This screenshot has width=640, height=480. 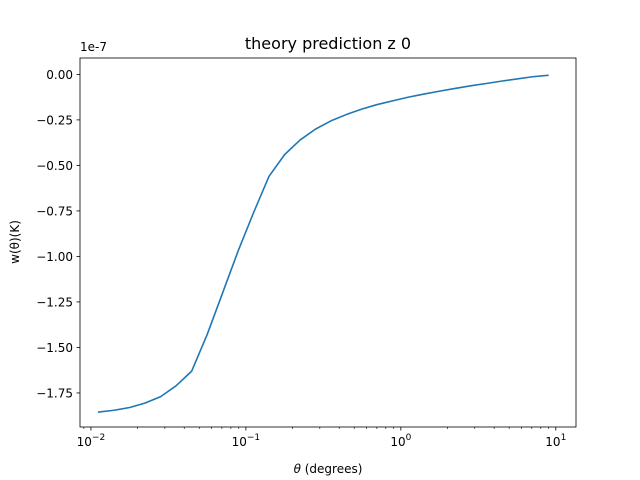 What do you see at coordinates (54, 120) in the screenshot?
I see `y-tick-label-1: −0.25` at bounding box center [54, 120].